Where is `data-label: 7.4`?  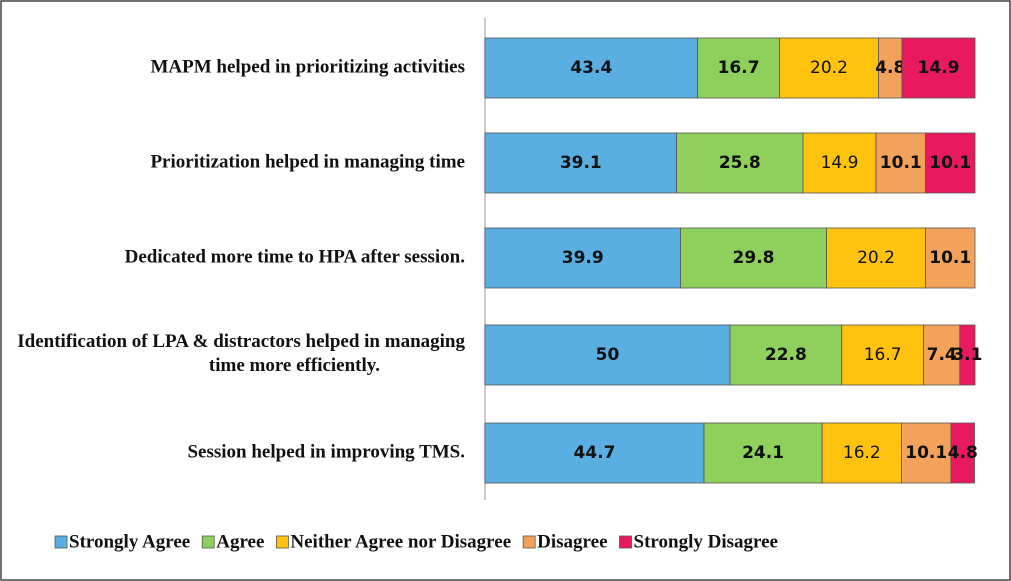
data-label: 7.4 is located at coordinates (942, 355).